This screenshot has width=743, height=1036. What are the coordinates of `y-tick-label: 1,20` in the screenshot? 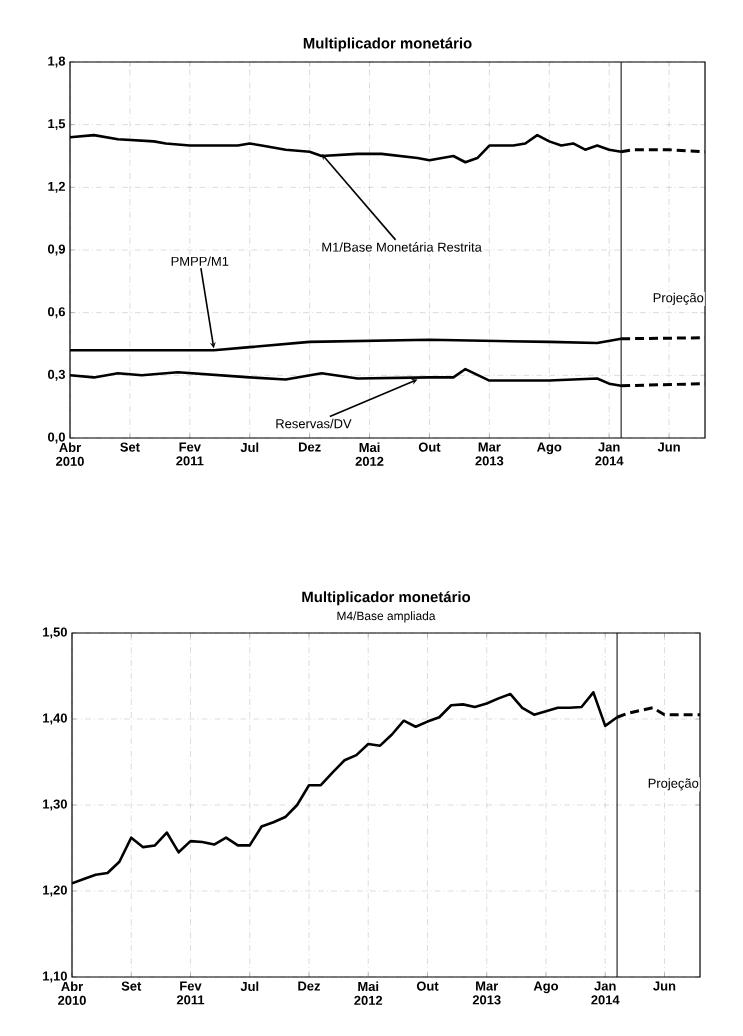 It's located at (55, 891).